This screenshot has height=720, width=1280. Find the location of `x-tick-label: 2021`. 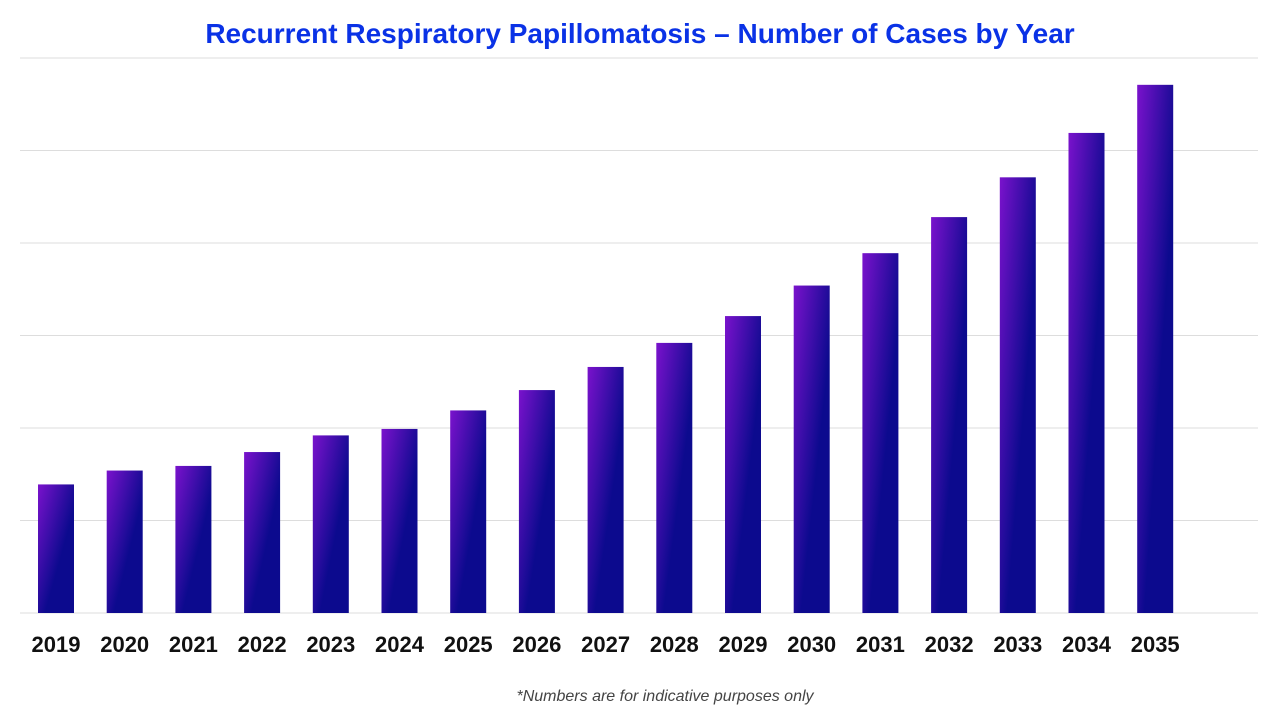

x-tick-label: 2021 is located at coordinates (193, 644).